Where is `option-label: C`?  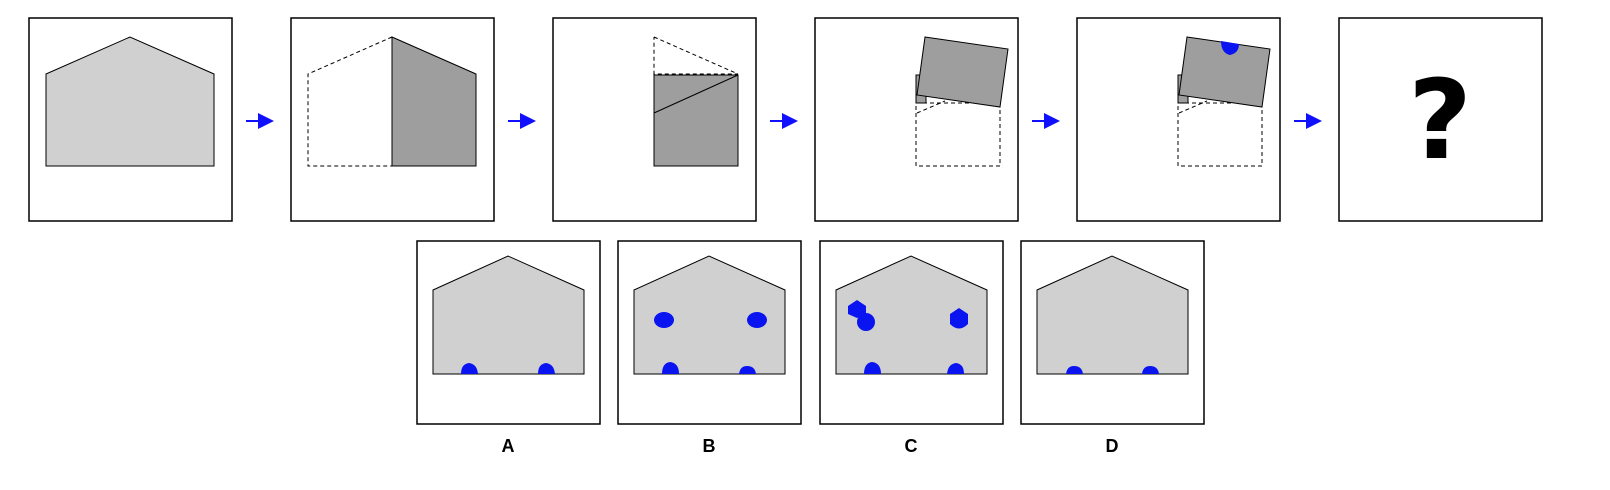 option-label: C is located at coordinates (911, 446).